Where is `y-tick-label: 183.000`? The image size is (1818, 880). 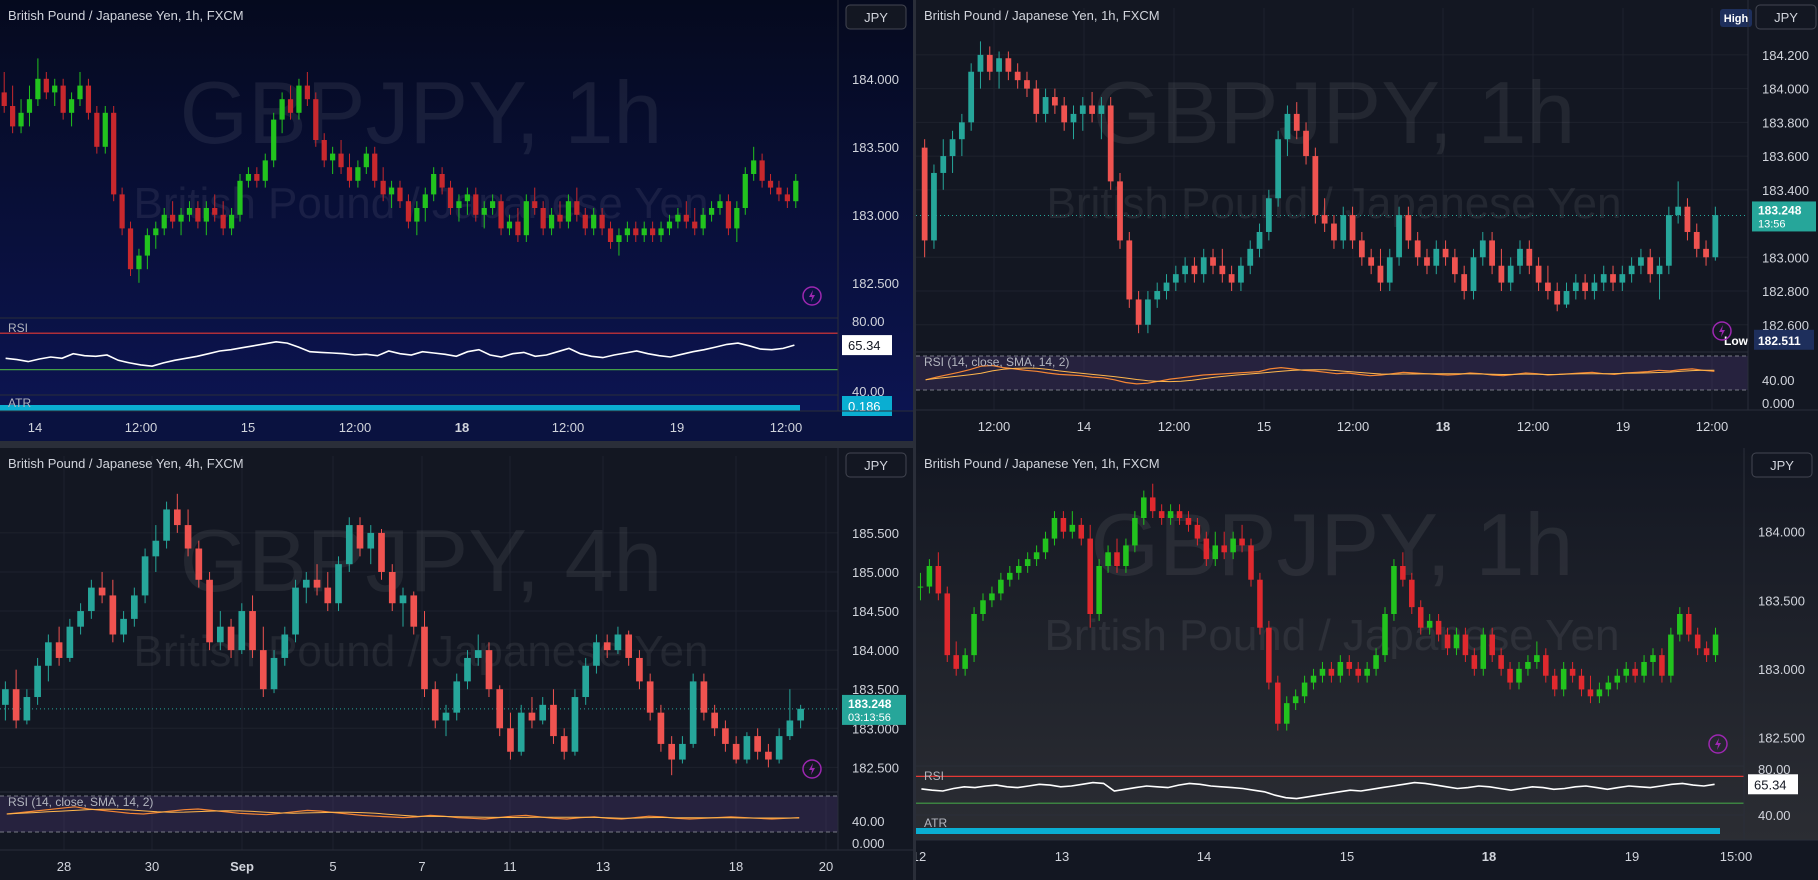 y-tick-label: 183.000 is located at coordinates (875, 215).